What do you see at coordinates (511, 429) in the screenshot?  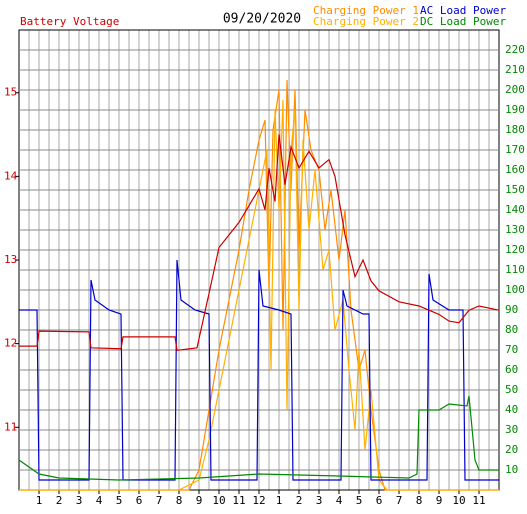 I see `y2-tick-label: 30` at bounding box center [511, 429].